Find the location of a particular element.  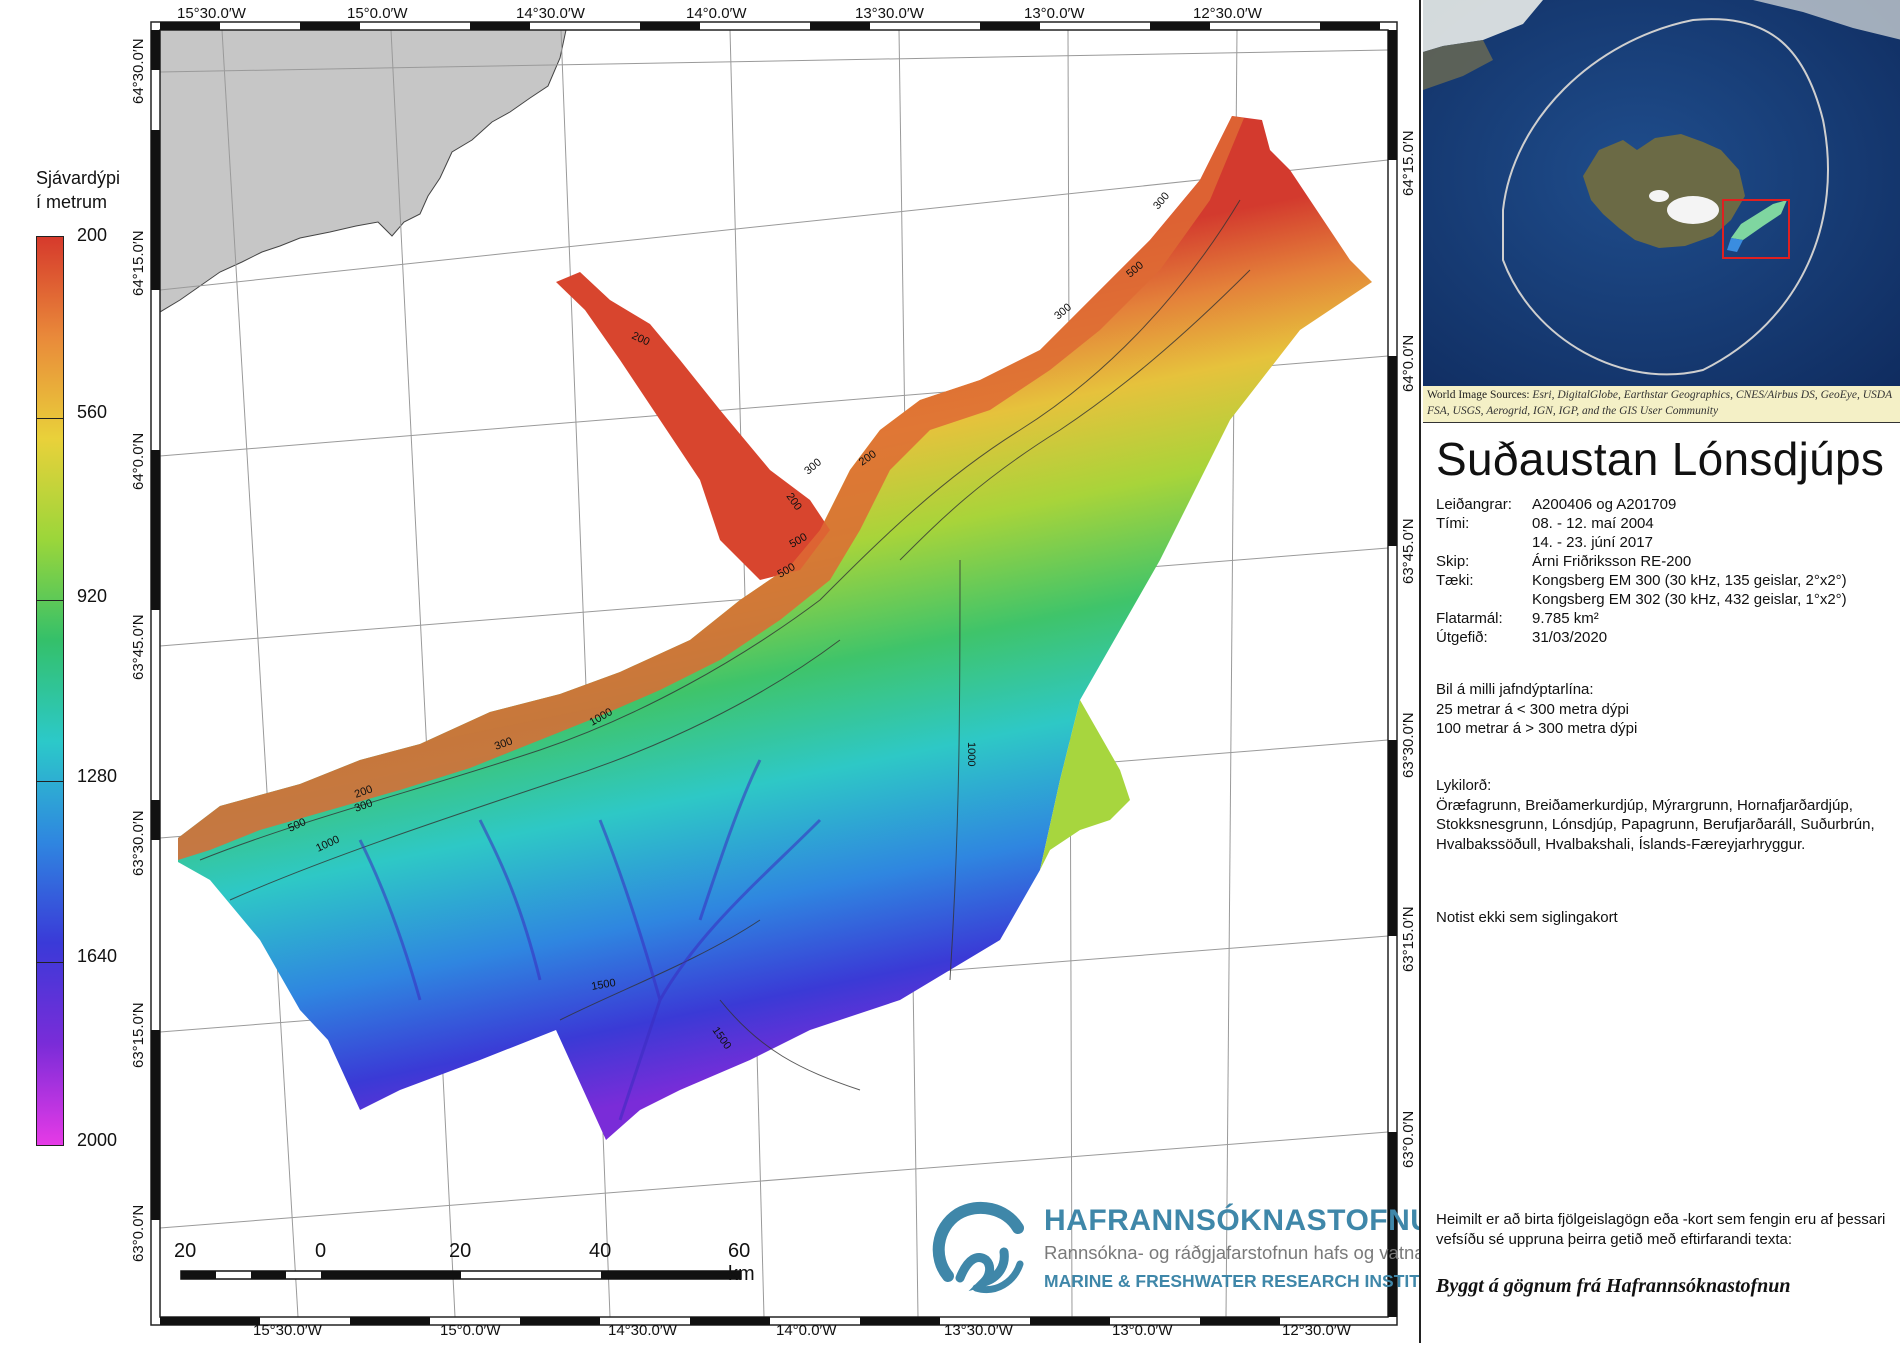

logo-name: HAFRANNSÓKNASTOFNUN is located at coordinates (1249, 1220).